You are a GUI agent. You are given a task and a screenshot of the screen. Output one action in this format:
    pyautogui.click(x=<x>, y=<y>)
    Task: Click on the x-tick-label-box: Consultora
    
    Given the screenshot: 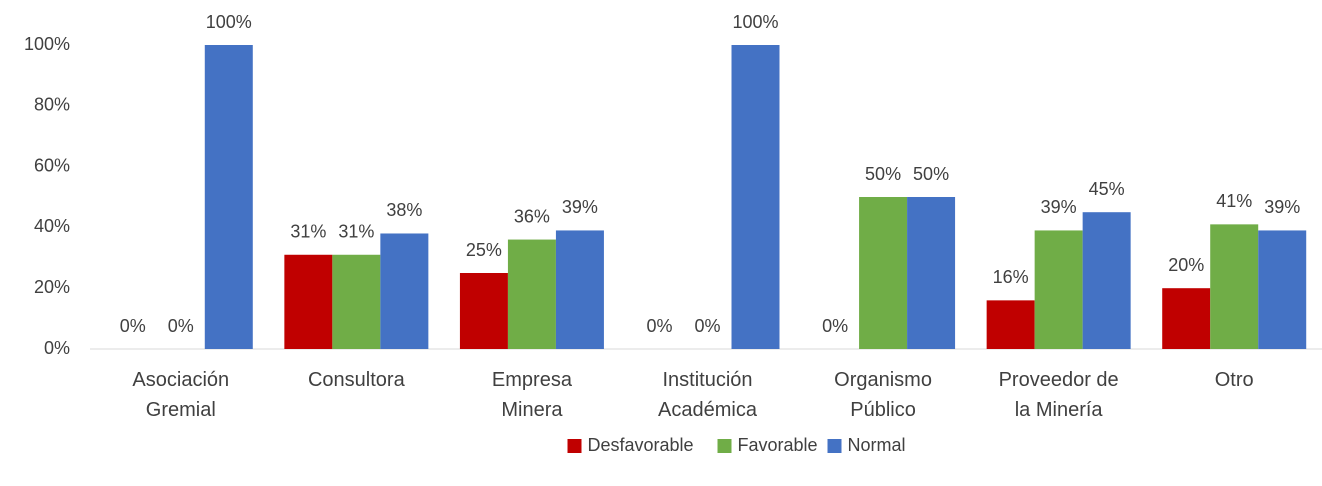 What is the action you would take?
    pyautogui.click(x=356, y=380)
    